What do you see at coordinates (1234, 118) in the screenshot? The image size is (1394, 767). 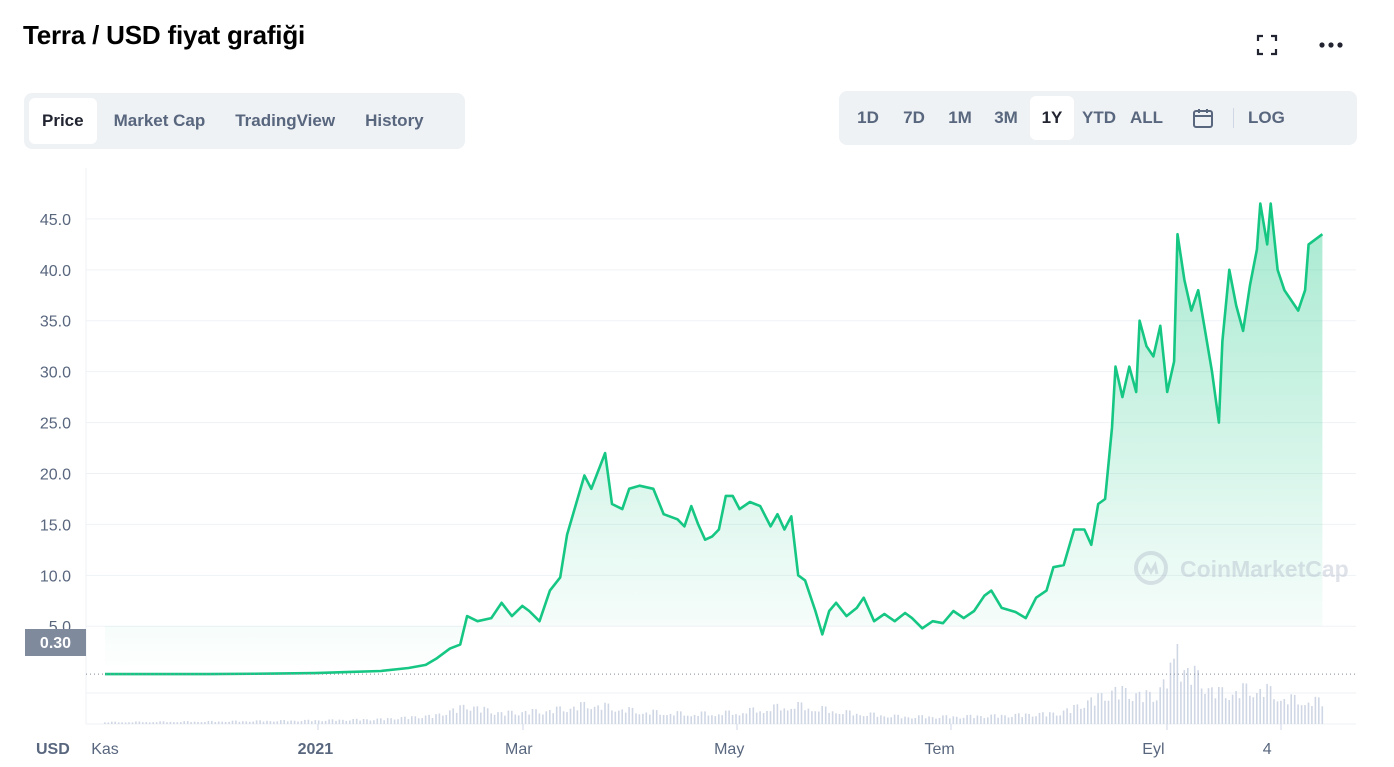 I see `range-divider` at bounding box center [1234, 118].